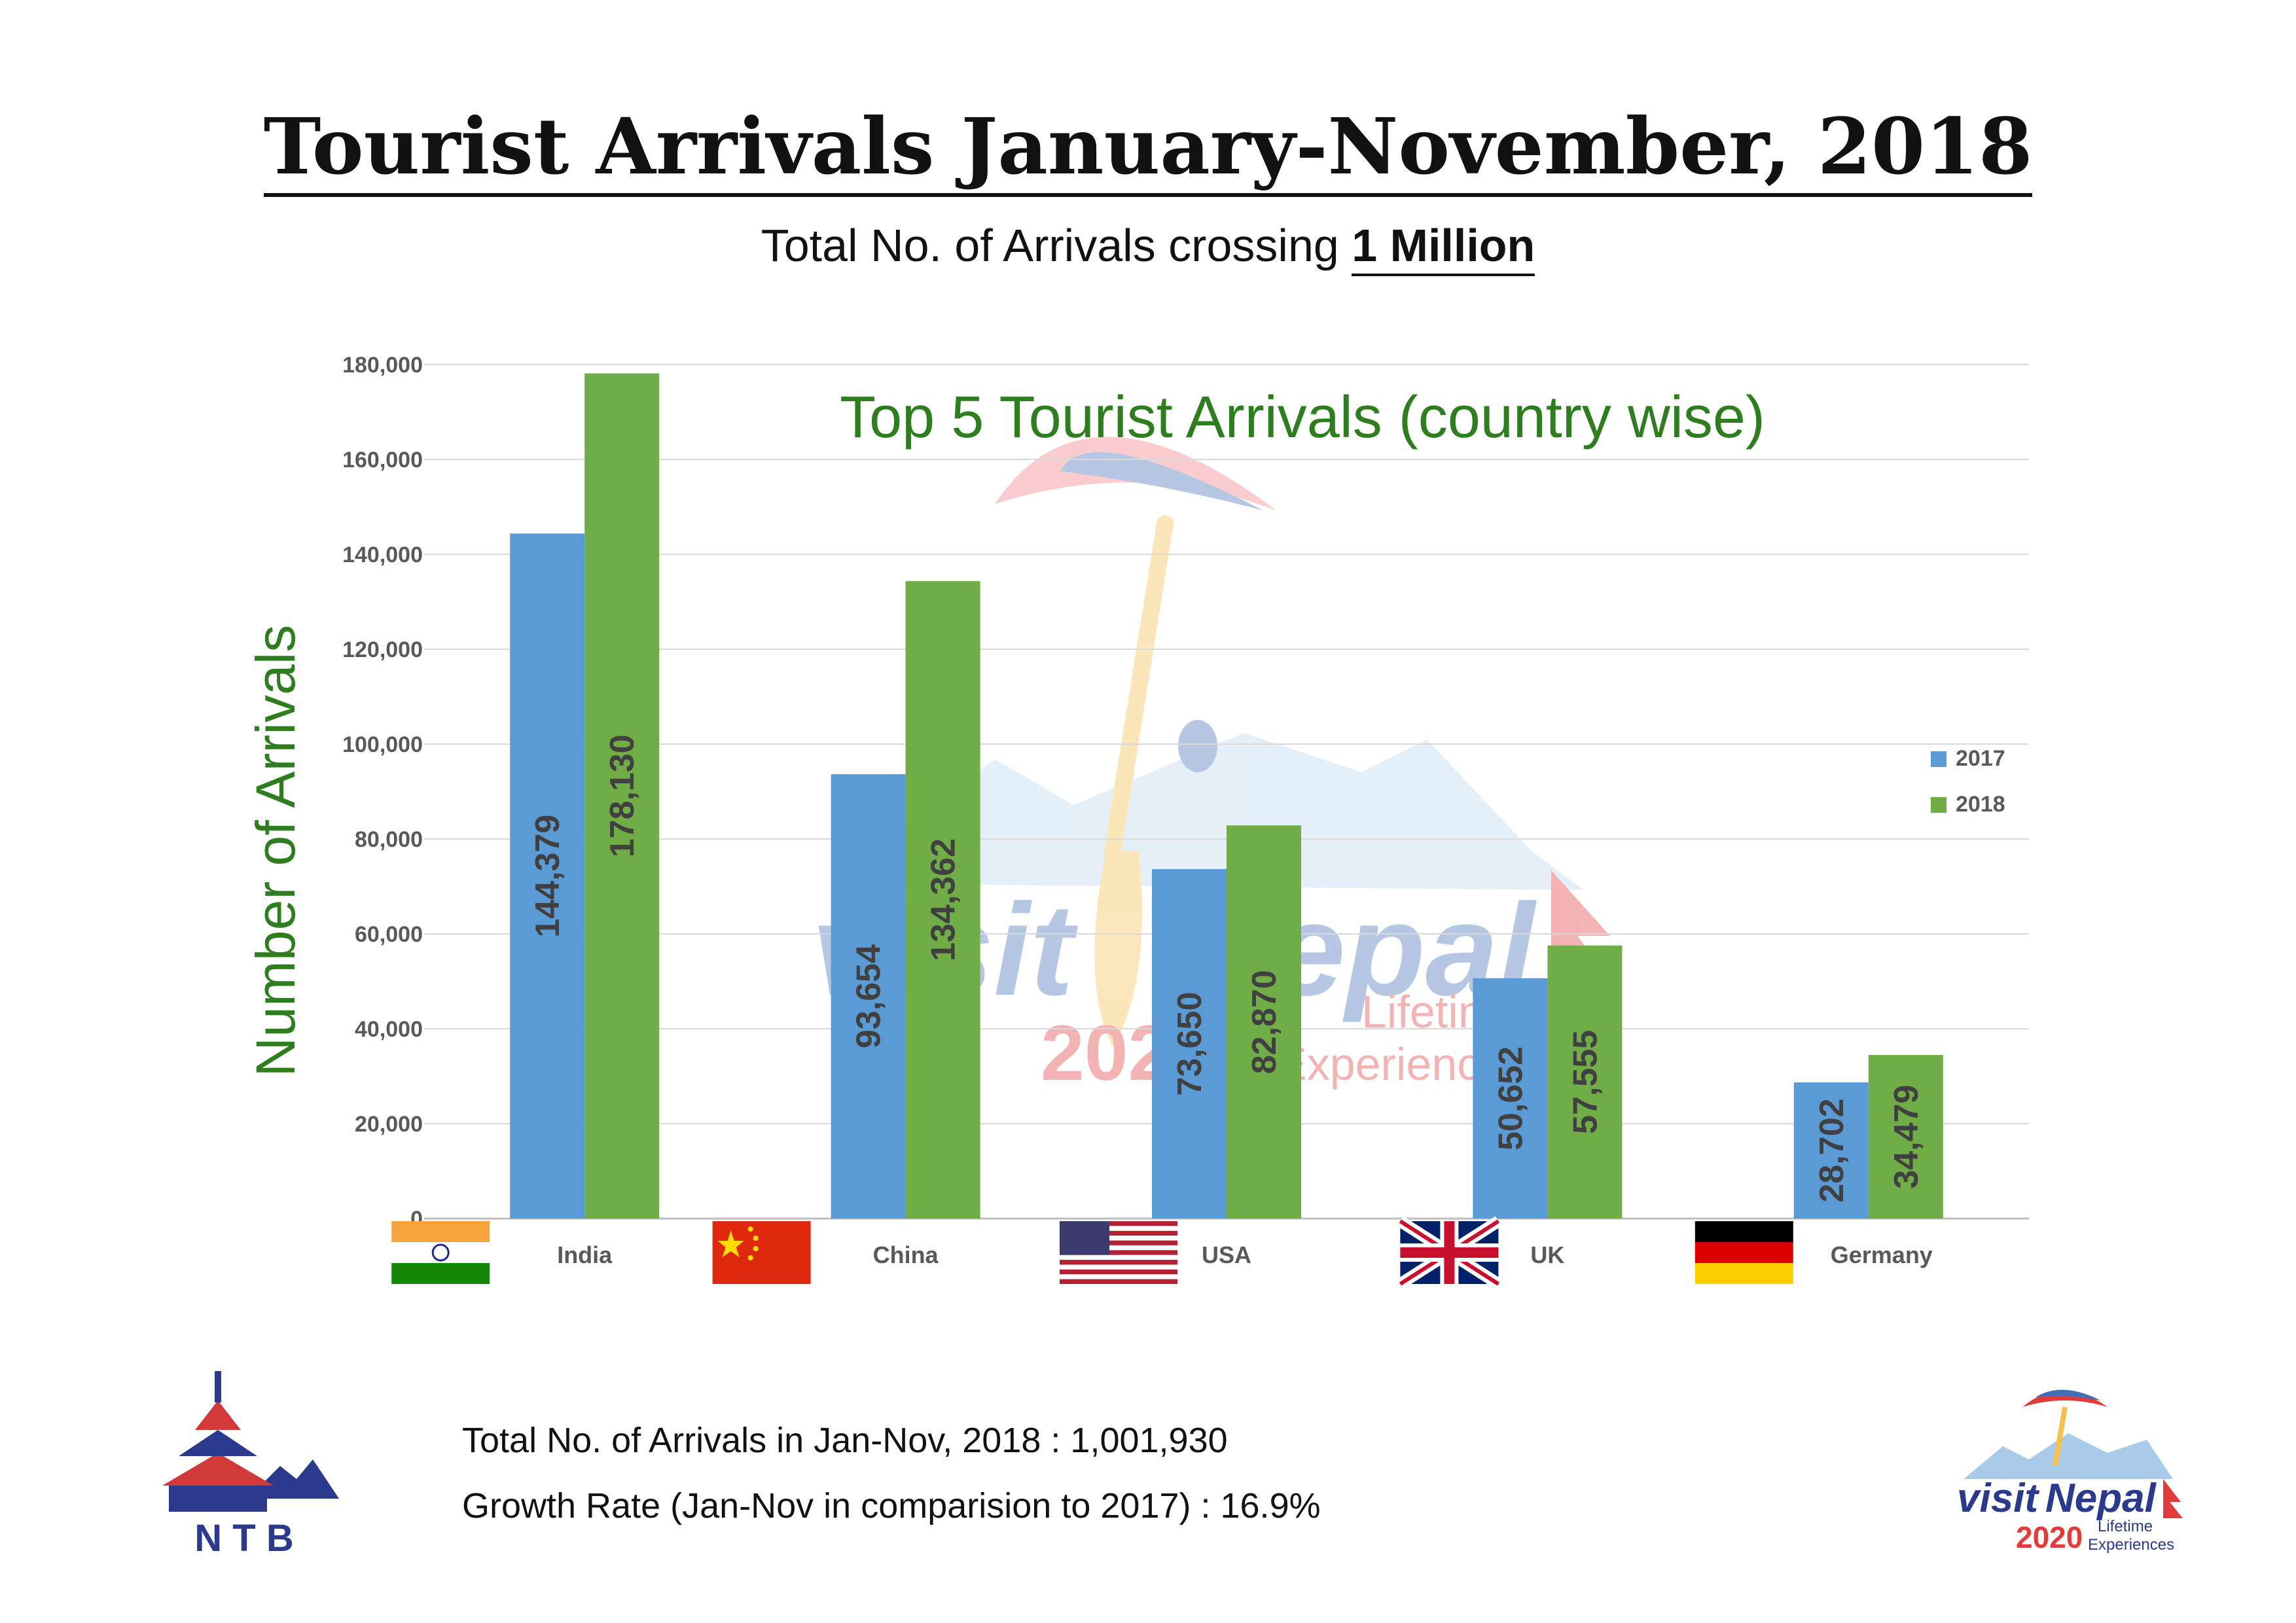 Image resolution: width=2296 pixels, height=1623 pixels. Describe the element at coordinates (293, 1479) in the screenshot. I see `ntb-logo-mountains` at that location.